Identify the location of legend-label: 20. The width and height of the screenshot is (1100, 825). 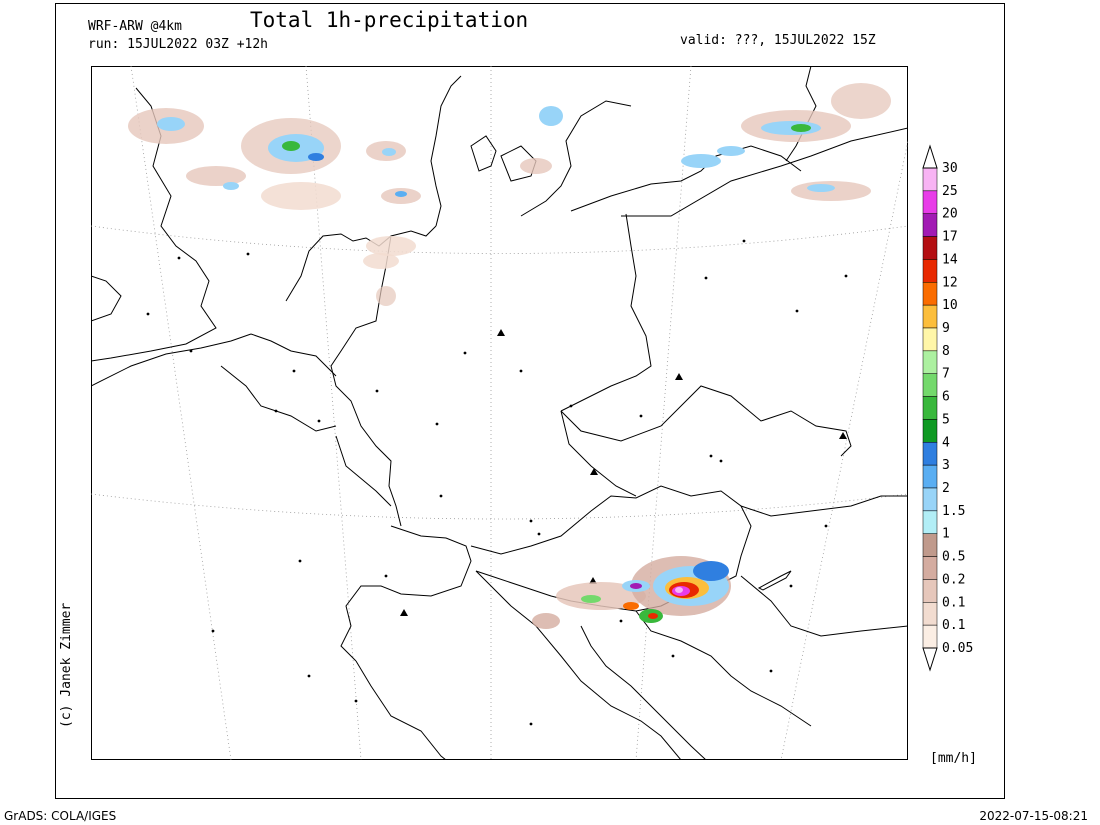
(950, 214).